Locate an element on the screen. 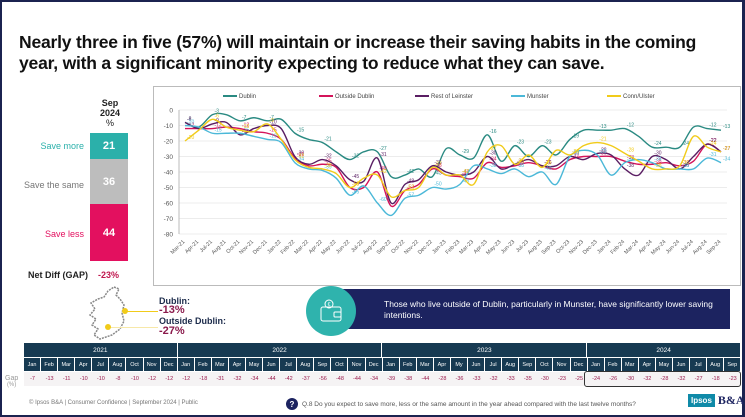 The height and width of the screenshot is (417, 745). stacked-bar-header: Sep 2024 % is located at coordinates (110, 113).